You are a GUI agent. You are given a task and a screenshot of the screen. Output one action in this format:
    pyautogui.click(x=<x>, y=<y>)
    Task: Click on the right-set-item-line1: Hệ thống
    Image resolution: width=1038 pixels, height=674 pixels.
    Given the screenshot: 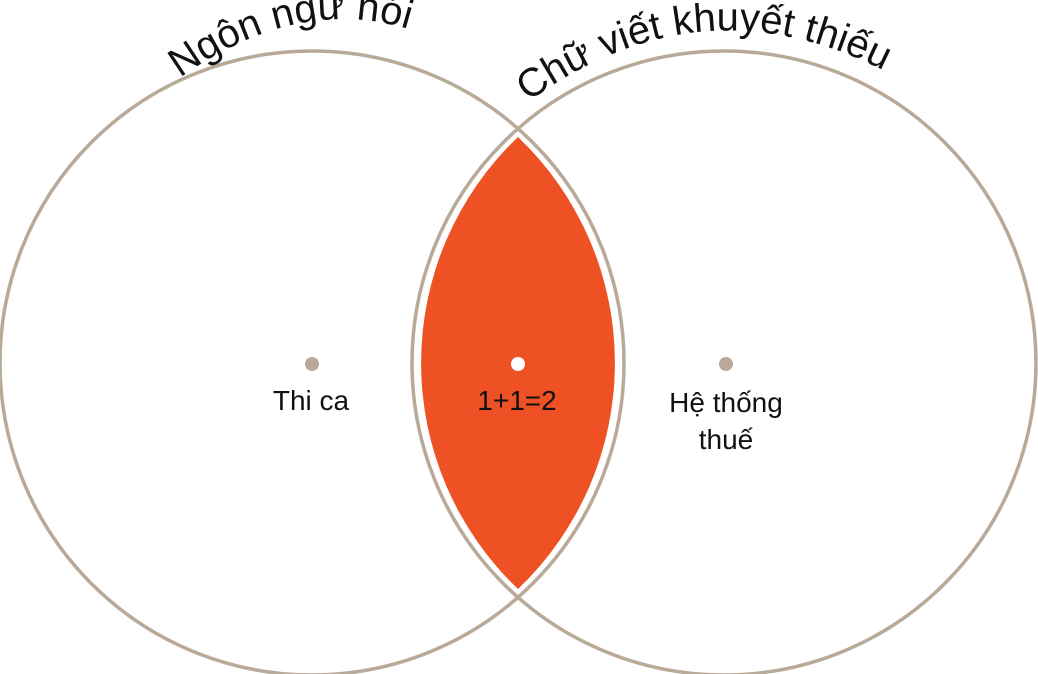 What is the action you would take?
    pyautogui.click(x=726, y=402)
    